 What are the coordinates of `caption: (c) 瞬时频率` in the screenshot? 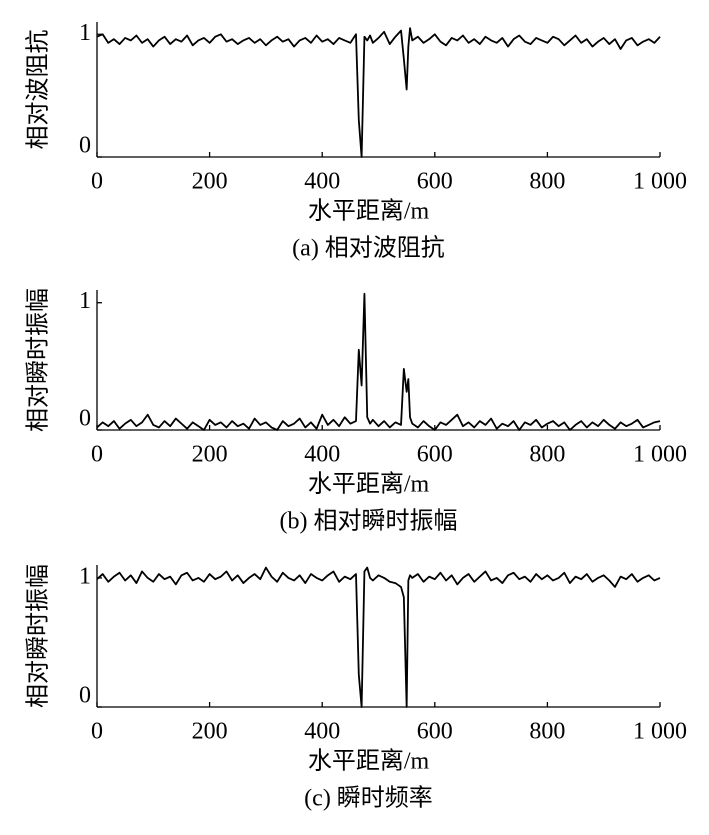 It's located at (368, 798).